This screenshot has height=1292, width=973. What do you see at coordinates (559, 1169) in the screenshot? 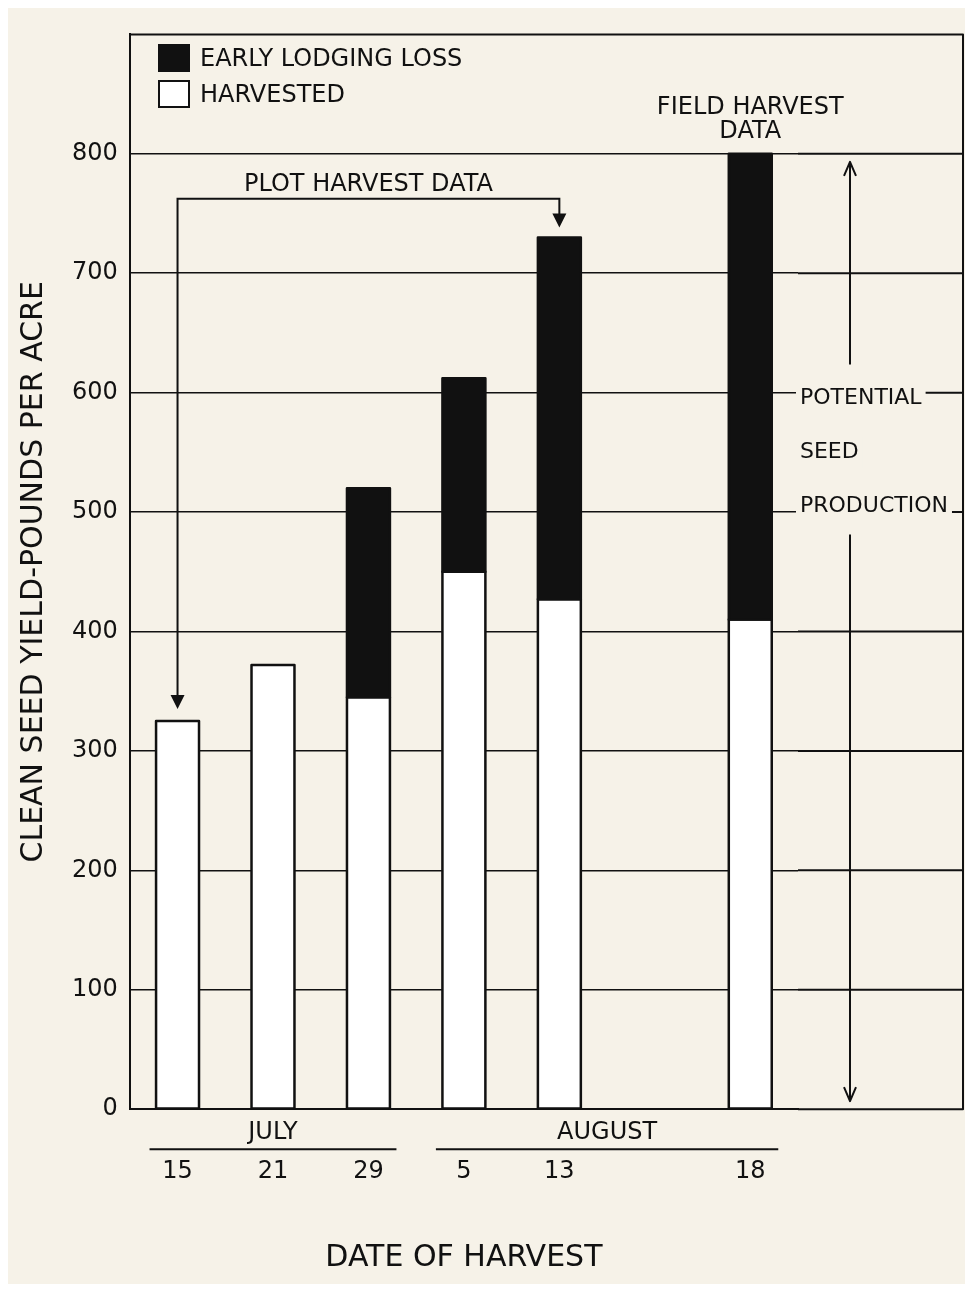
I see `x-tick-label: 13` at bounding box center [559, 1169].